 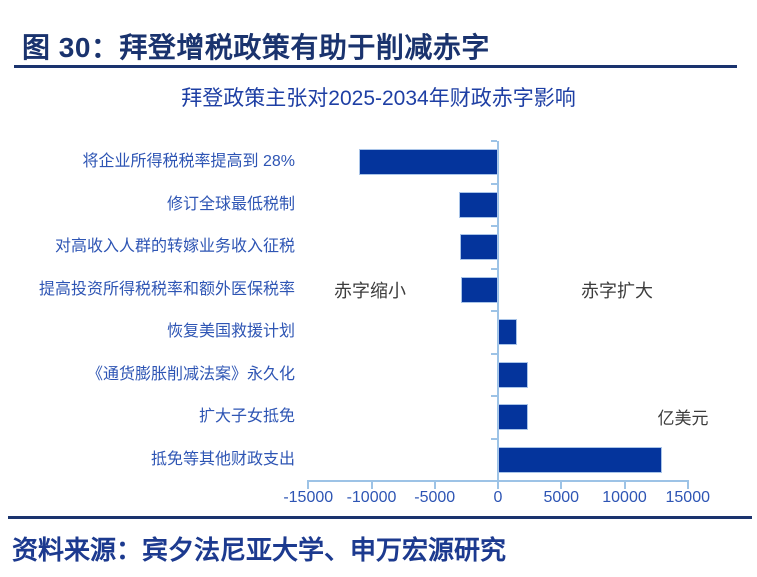 What do you see at coordinates (688, 497) in the screenshot?
I see `x-tick-label: 15000` at bounding box center [688, 497].